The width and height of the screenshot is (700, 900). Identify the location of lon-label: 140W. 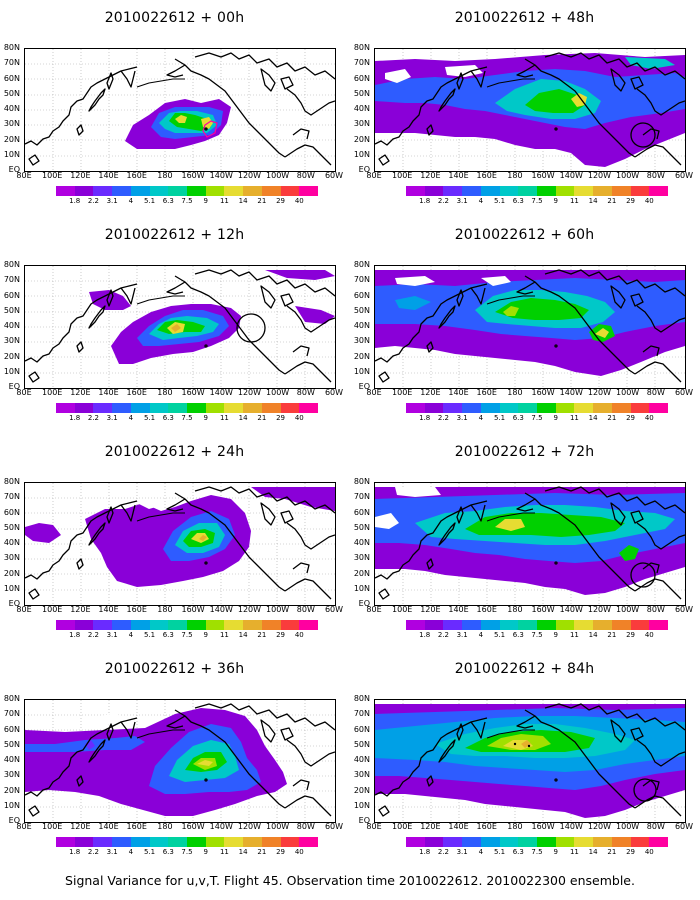
(221, 175).